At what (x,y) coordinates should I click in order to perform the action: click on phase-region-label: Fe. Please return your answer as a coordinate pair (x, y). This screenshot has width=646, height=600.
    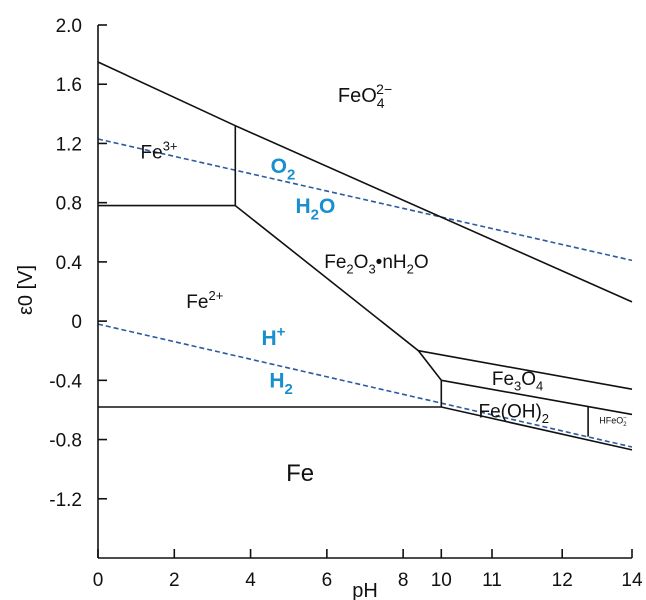
    Looking at the image, I should click on (300, 473).